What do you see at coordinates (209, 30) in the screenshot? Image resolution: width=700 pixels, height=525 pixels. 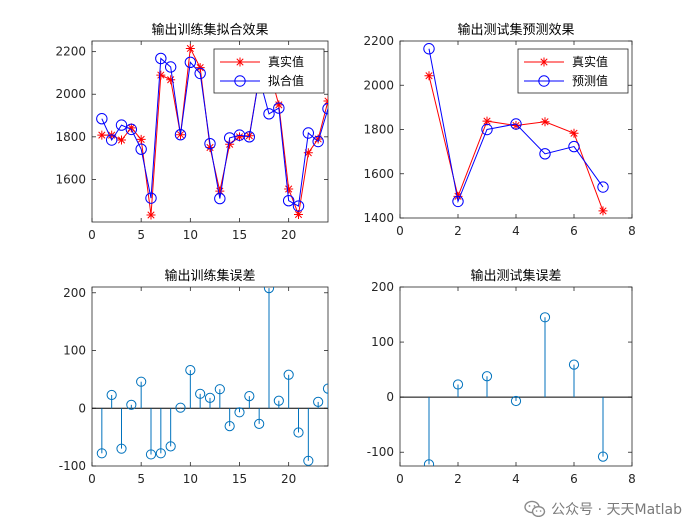 I see `plot-title: 输出训练集拟合效果` at bounding box center [209, 30].